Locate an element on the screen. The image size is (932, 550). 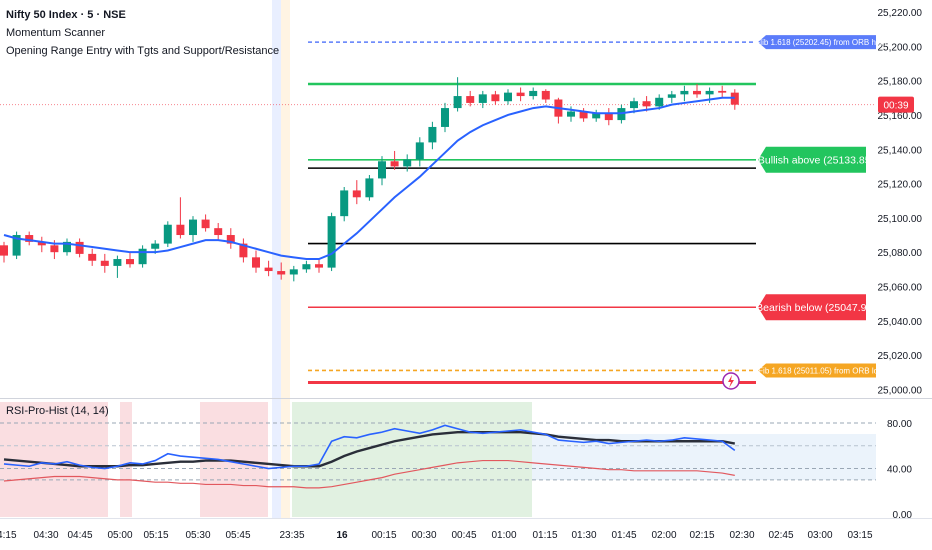
time-tick-label: 04:15 is located at coordinates (8, 535).